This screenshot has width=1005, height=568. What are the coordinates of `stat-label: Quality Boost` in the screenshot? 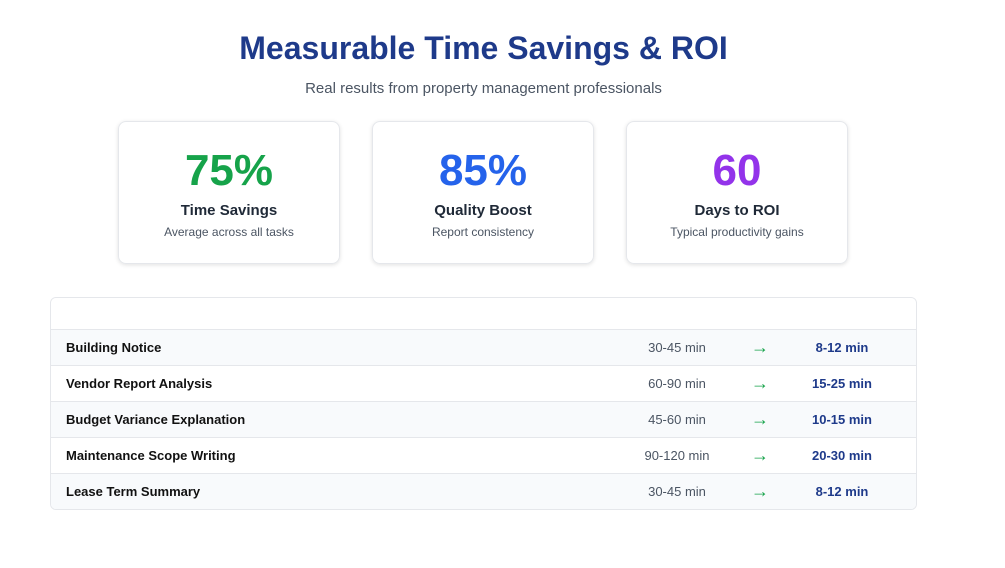 It's located at (483, 210).